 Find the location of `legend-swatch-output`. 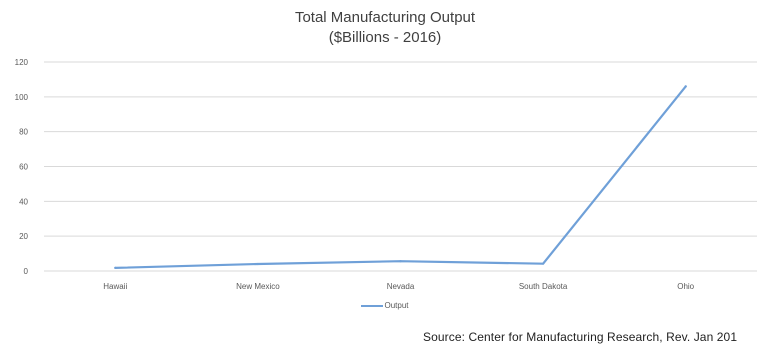

legend-swatch-output is located at coordinates (372, 305).